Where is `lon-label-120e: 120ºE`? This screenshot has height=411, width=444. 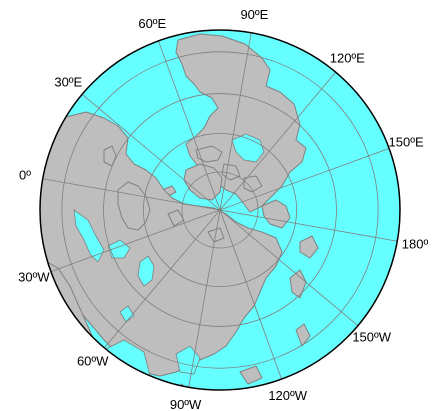
lon-label-120e: 120ºE is located at coordinates (347, 57).